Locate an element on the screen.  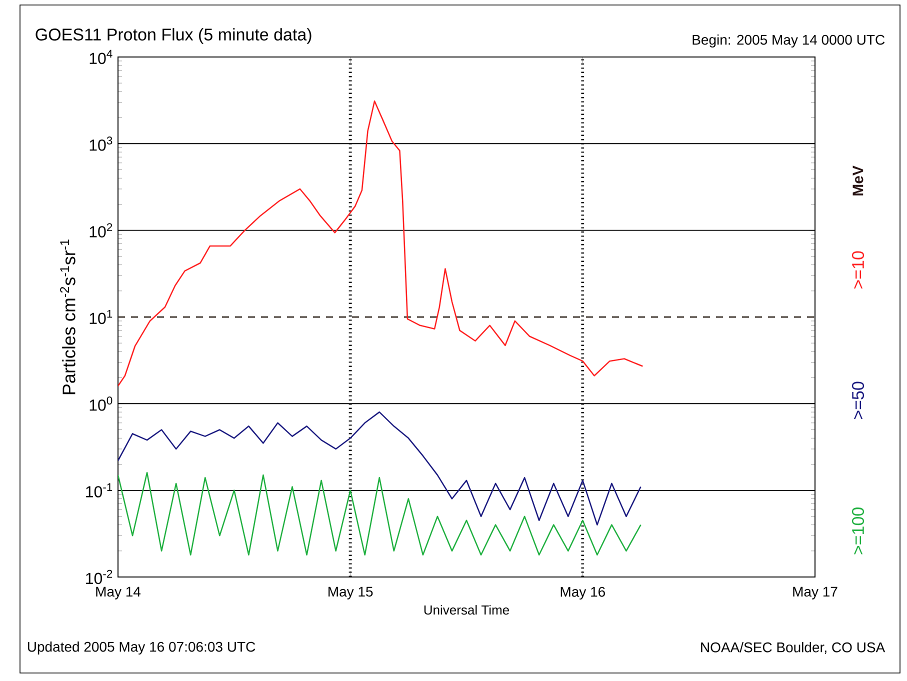
x-tick-label: May 16 is located at coordinates (582, 593).